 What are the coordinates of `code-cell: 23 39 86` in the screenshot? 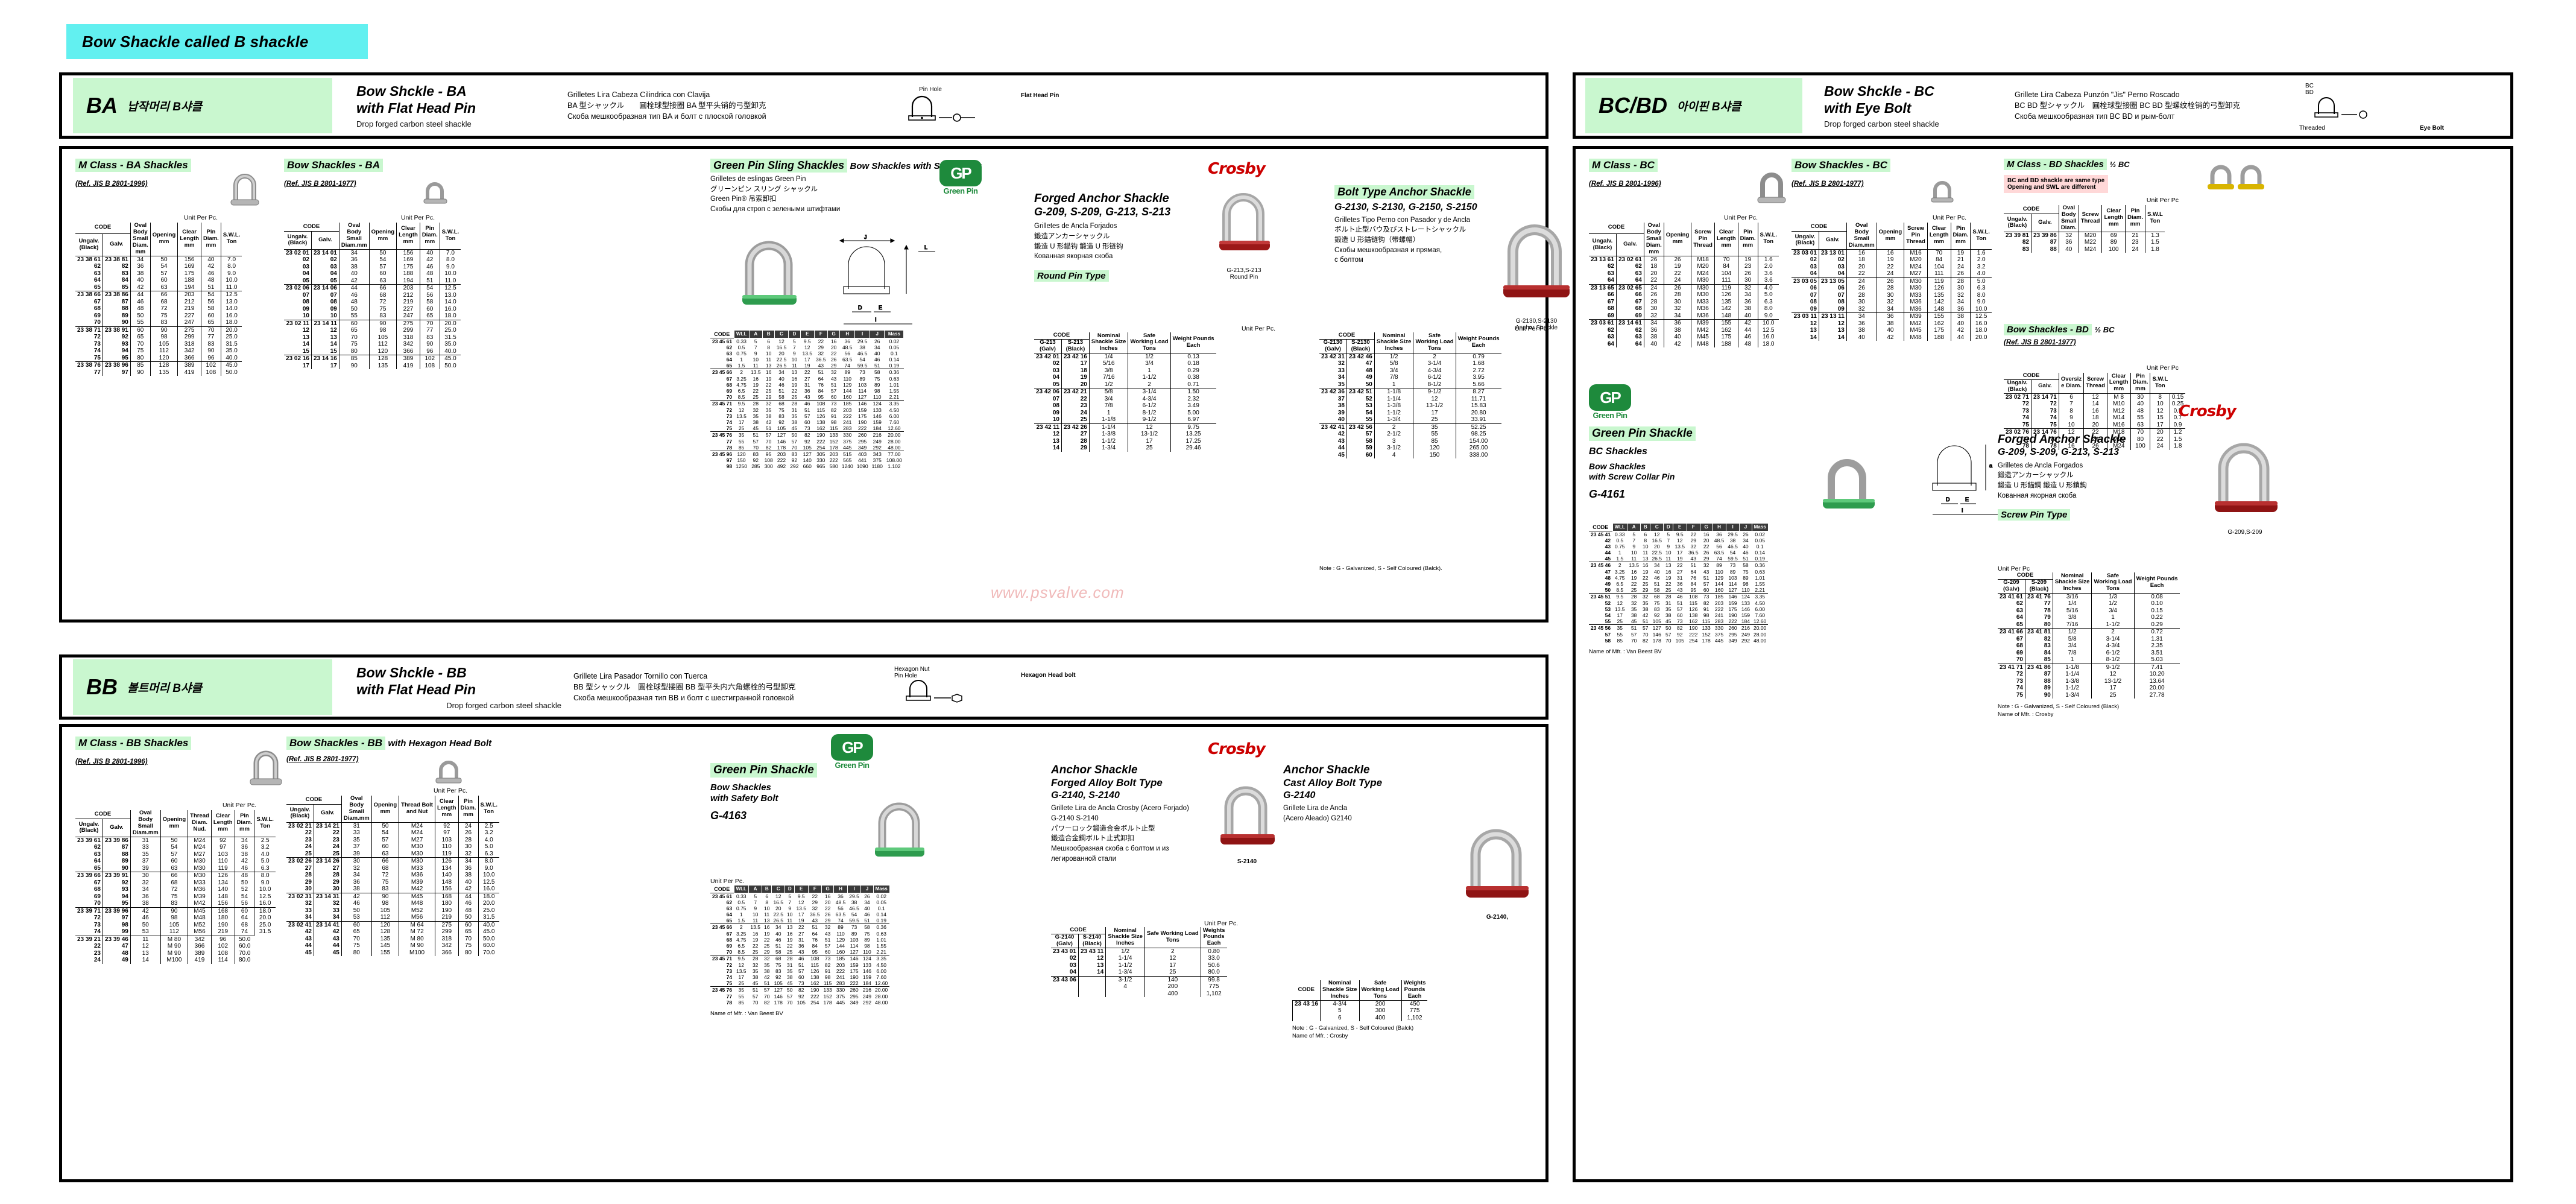 It's located at (116, 840).